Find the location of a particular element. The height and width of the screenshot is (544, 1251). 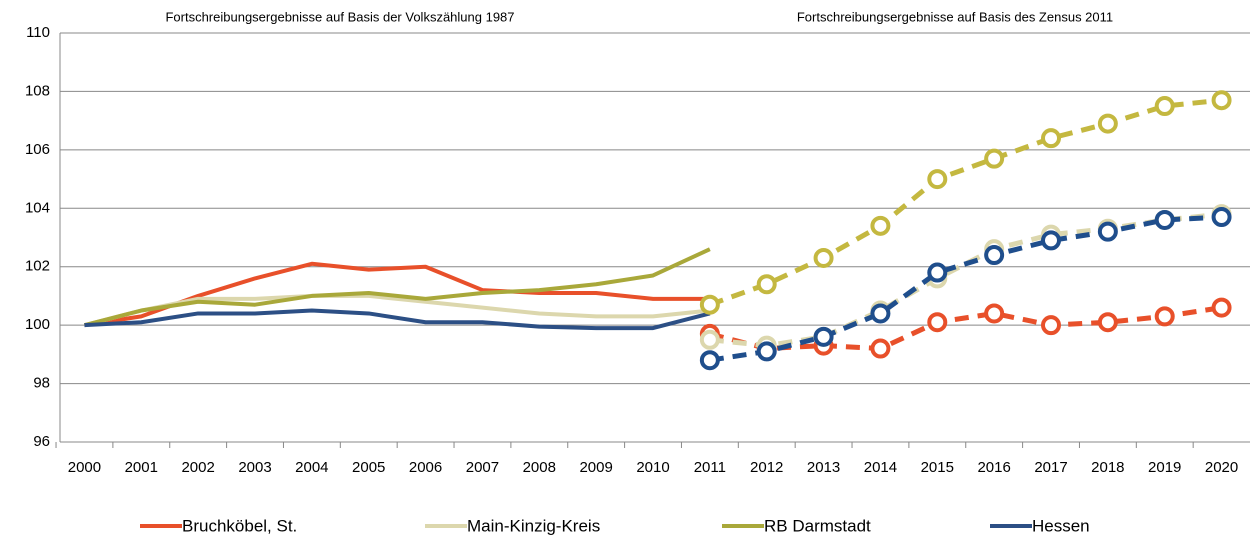

y-tick-label: 102 is located at coordinates (37, 266).